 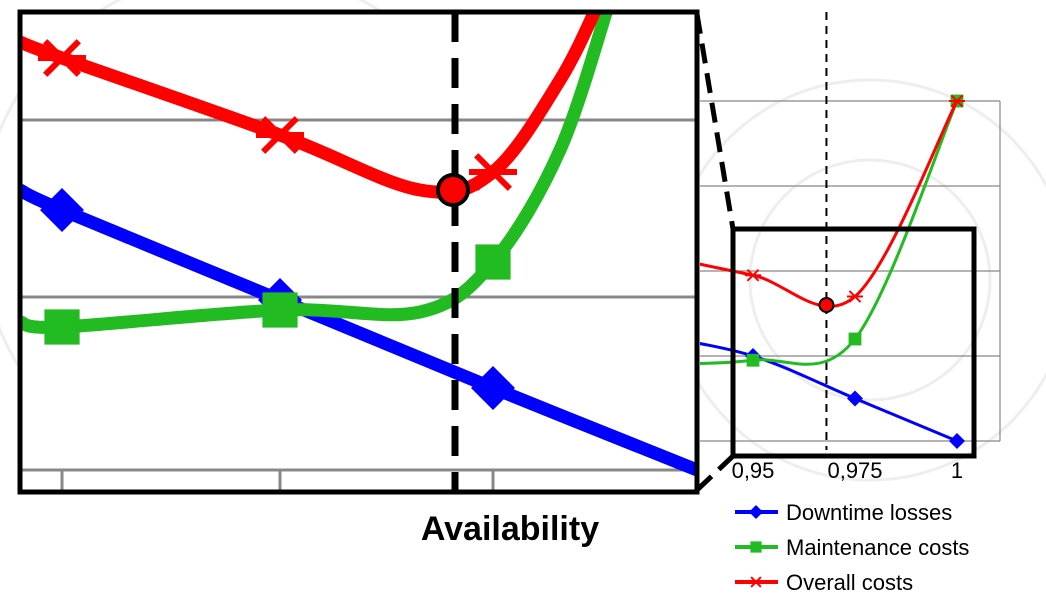 What do you see at coordinates (957, 470) in the screenshot?
I see `x-tick-label: 1` at bounding box center [957, 470].